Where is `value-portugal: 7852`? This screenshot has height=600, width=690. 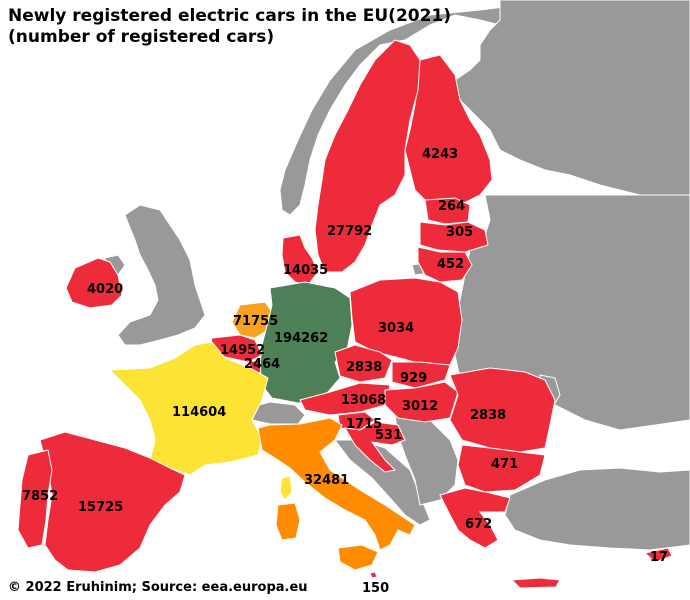
value-portugal: 7852 is located at coordinates (40, 496).